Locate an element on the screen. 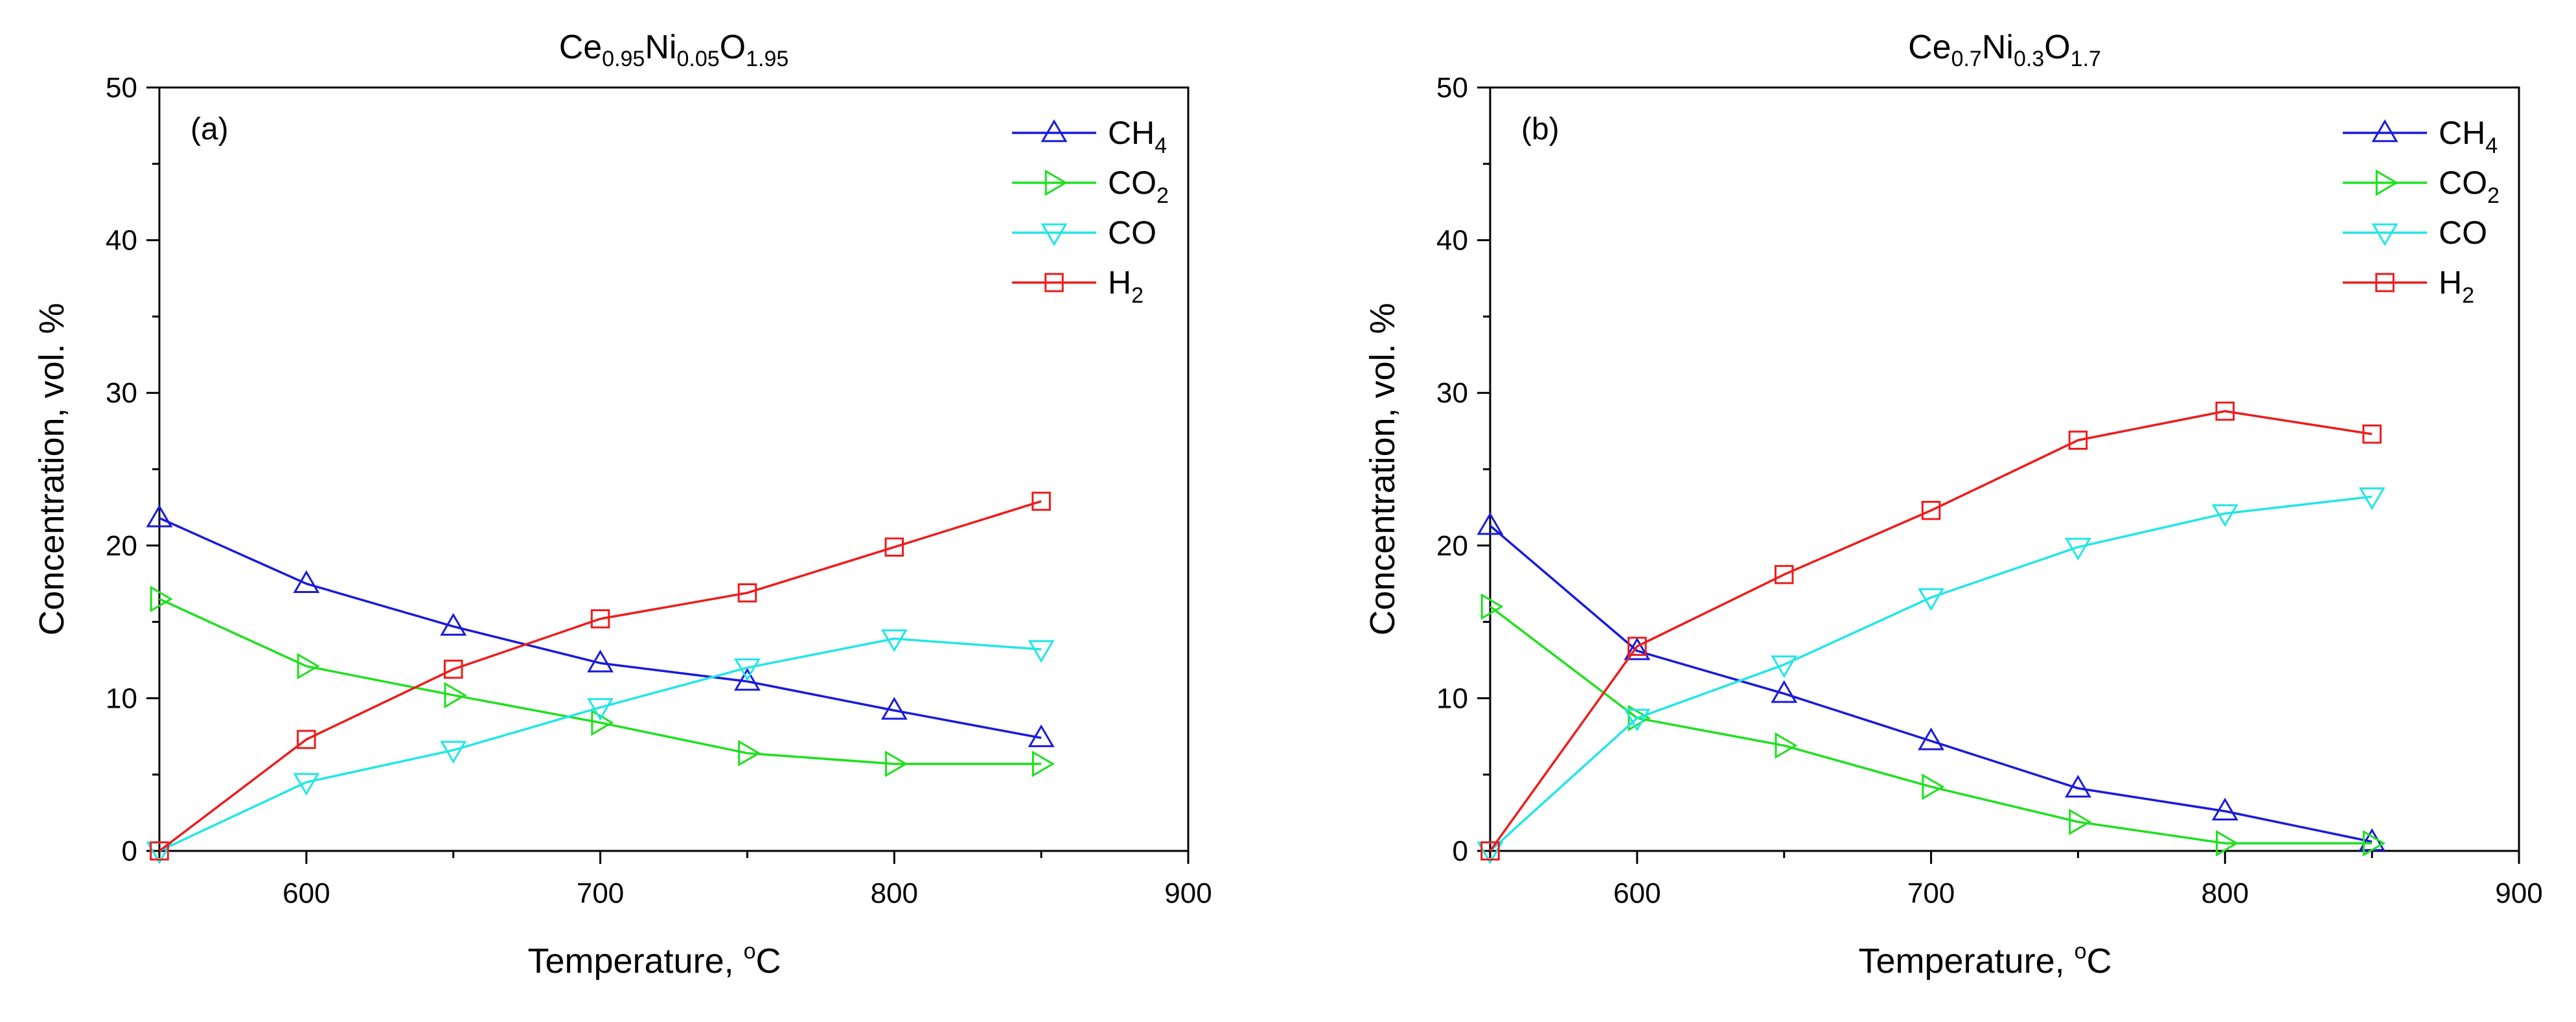 This screenshot has width=2576, height=1022. legend-label: CO is located at coordinates (1132, 233).